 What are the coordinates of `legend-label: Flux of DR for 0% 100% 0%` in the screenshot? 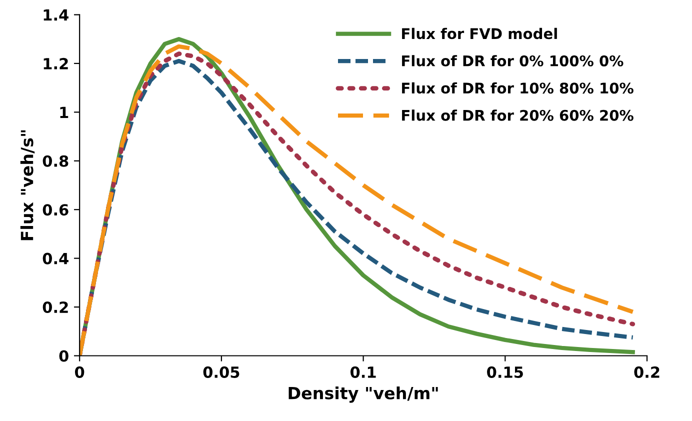 It's located at (513, 60).